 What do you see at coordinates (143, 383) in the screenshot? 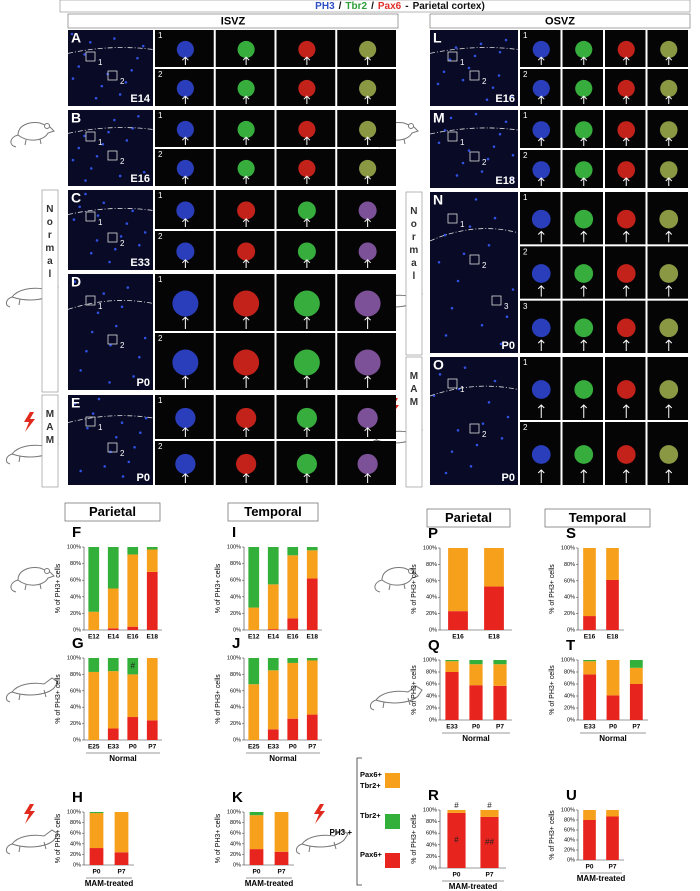
I see `panel-age: P0` at bounding box center [143, 383].